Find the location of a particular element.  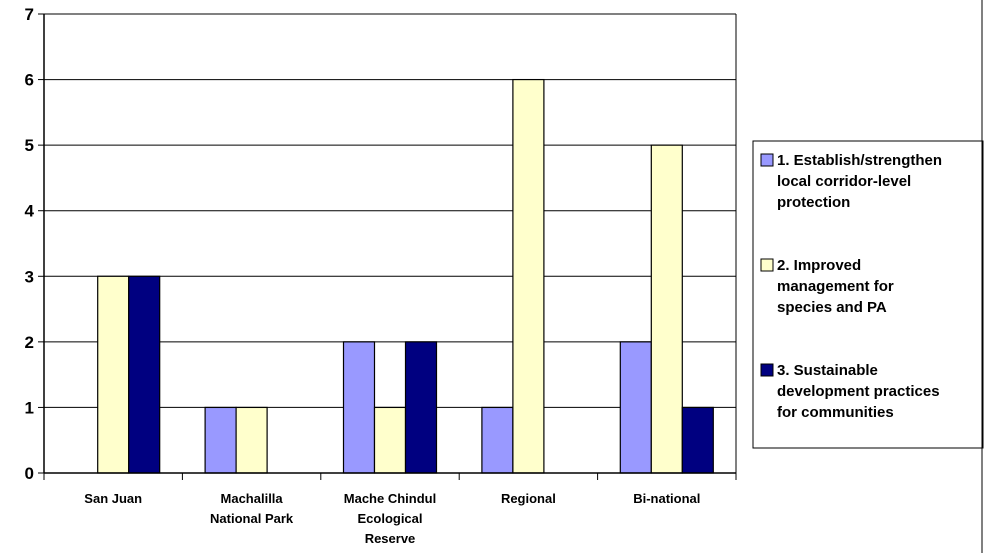

x-category-label: Bi-national is located at coordinates (666, 498).